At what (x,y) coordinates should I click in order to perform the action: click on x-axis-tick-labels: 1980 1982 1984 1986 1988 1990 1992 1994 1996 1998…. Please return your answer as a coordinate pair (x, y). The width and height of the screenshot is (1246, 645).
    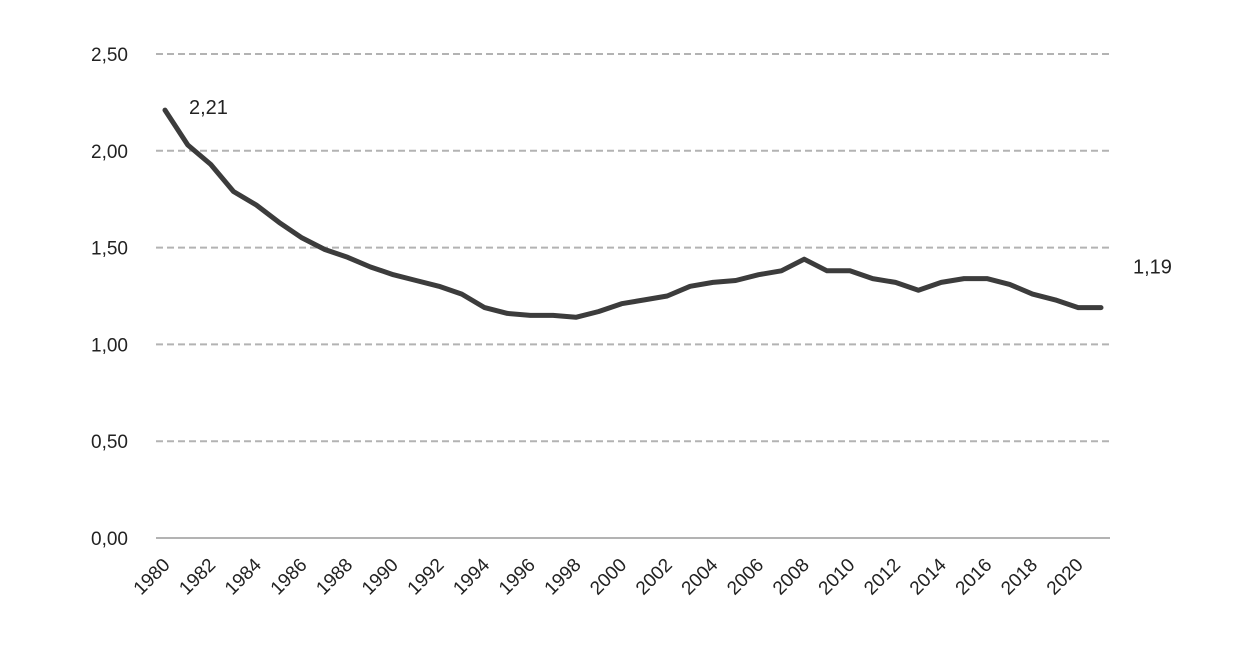
    Looking at the image, I should click on (609, 576).